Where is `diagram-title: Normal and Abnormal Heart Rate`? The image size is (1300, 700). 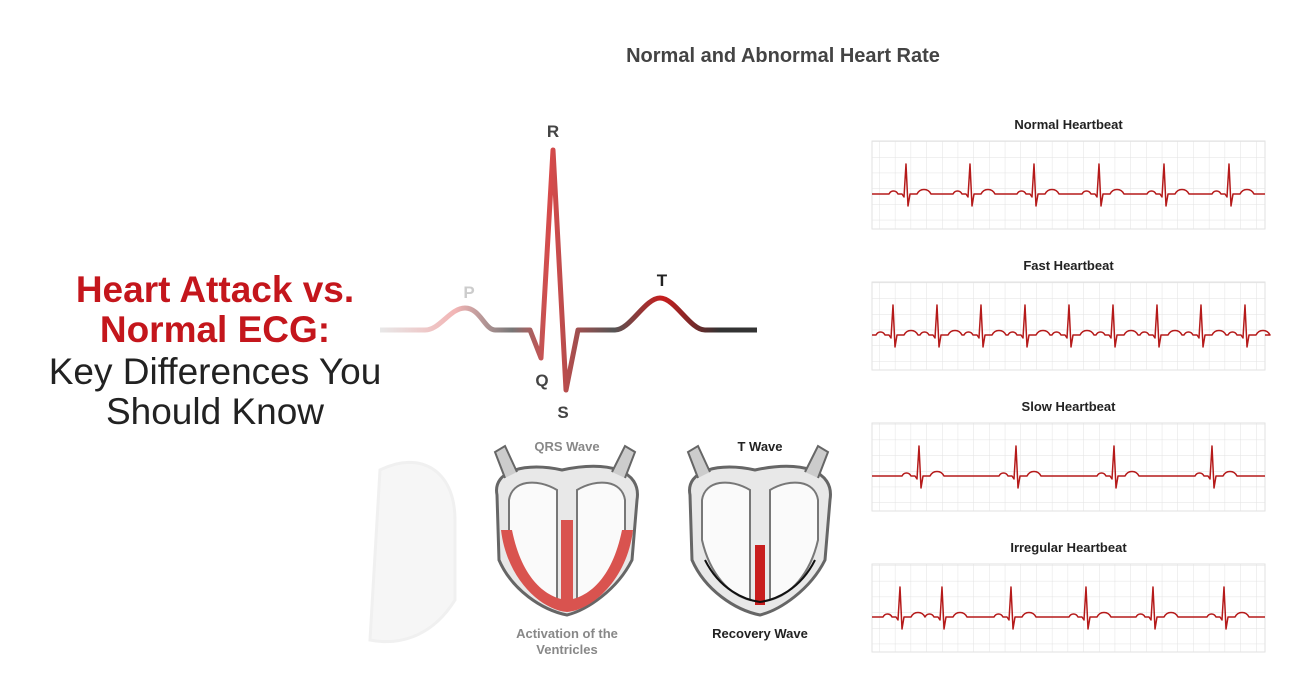 diagram-title: Normal and Abnormal Heart Rate is located at coordinates (783, 56).